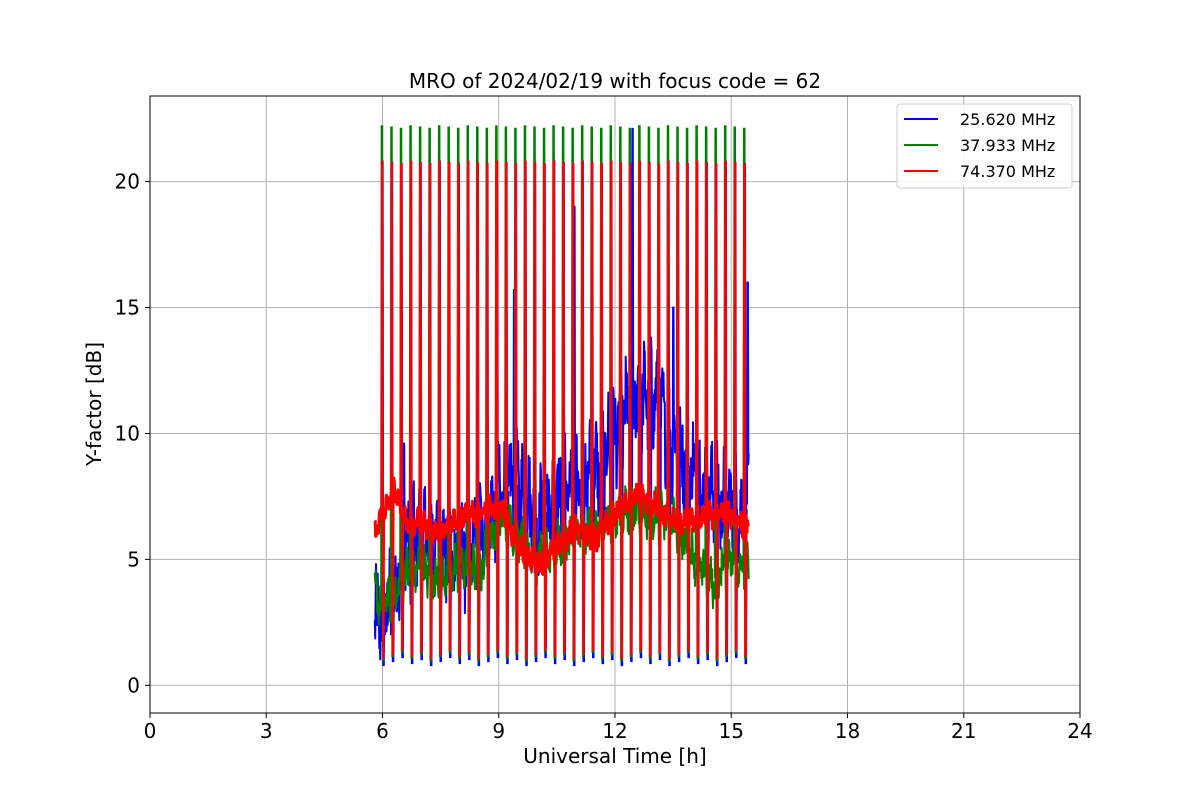  Describe the element at coordinates (127, 433) in the screenshot. I see `y-tick-label: 10` at that location.